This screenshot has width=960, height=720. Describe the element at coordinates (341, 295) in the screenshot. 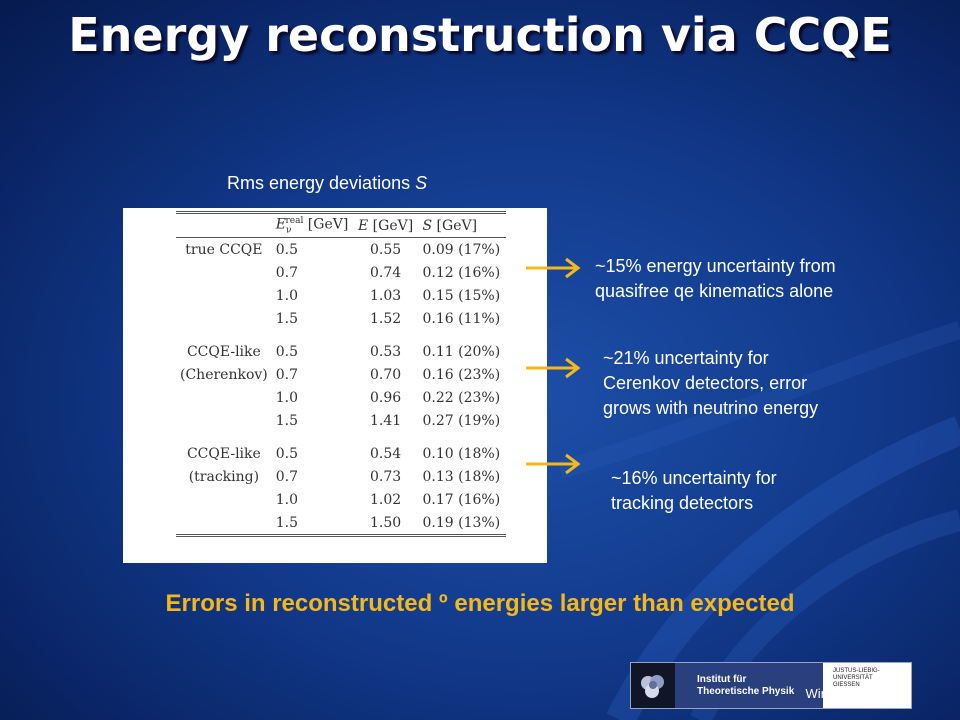

I see `table-row: 1.0 1.03 0.15 (15%)` at that location.